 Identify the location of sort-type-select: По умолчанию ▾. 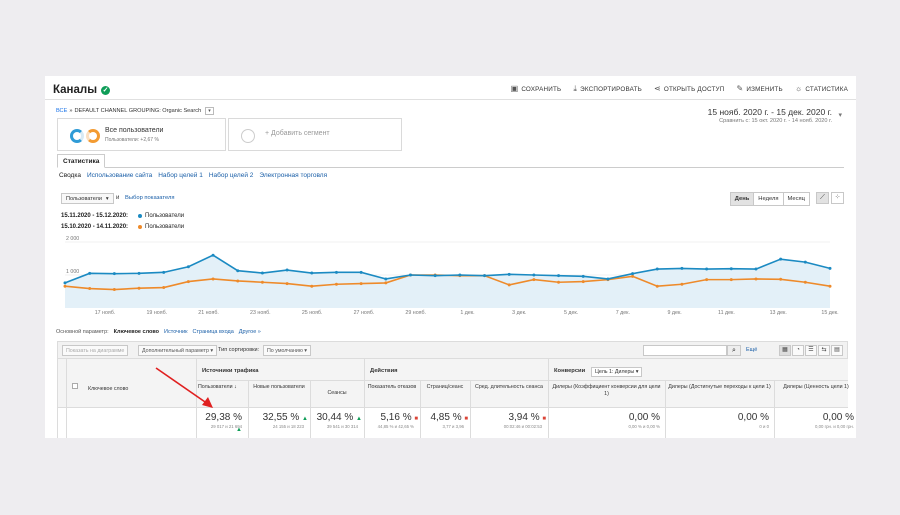
(287, 350).